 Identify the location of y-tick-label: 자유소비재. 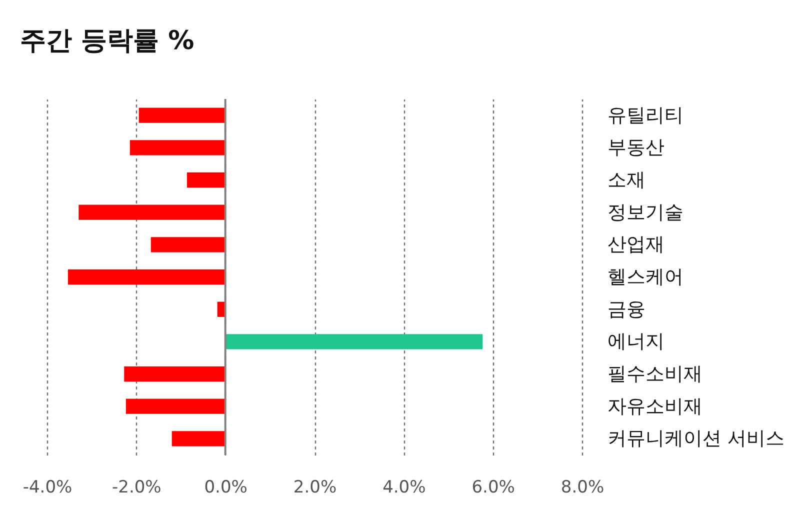
(655, 406).